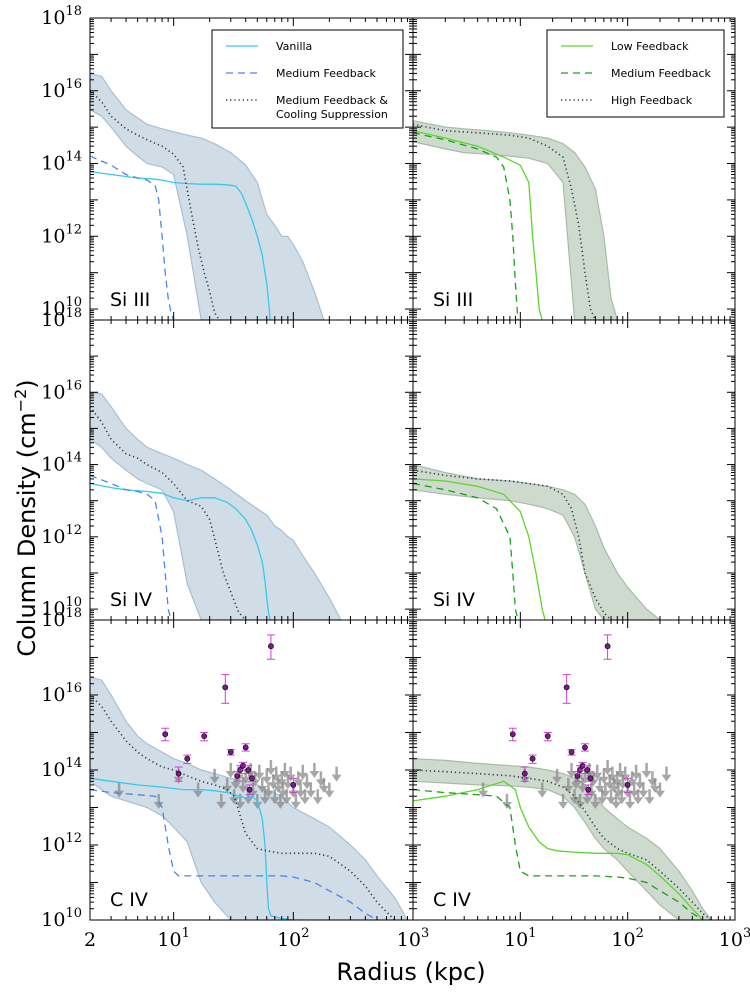 Image resolution: width=750 pixels, height=1000 pixels. What do you see at coordinates (652, 100) in the screenshot?
I see `legend-entry: High Feedback` at bounding box center [652, 100].